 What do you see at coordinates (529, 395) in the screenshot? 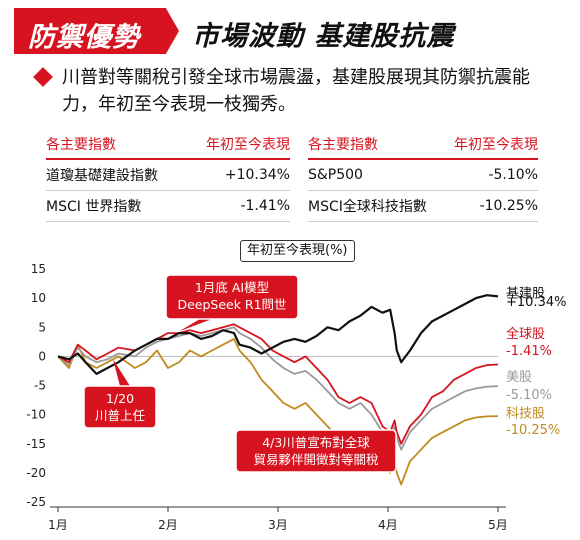
I see `series-value-label: -5.10%` at bounding box center [529, 395].